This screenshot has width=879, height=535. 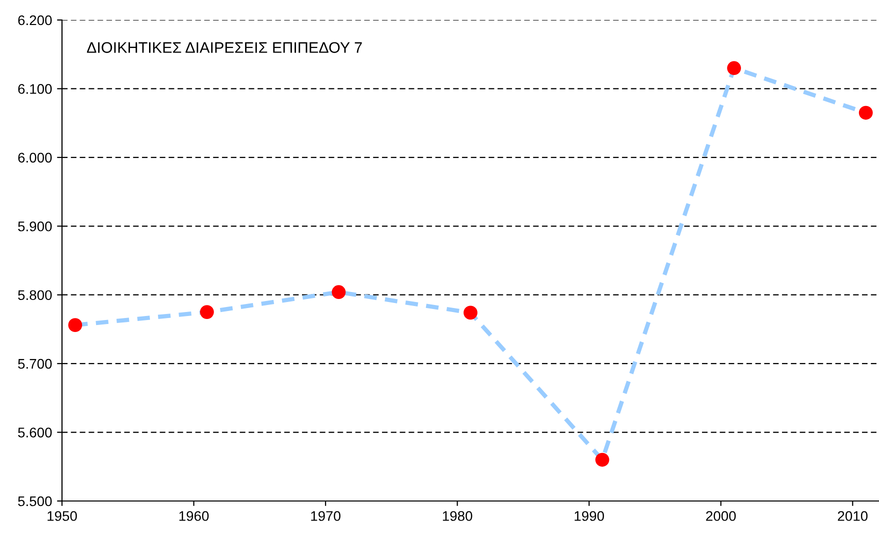 I want to click on y-tick-label: 5.700, so click(x=35, y=363).